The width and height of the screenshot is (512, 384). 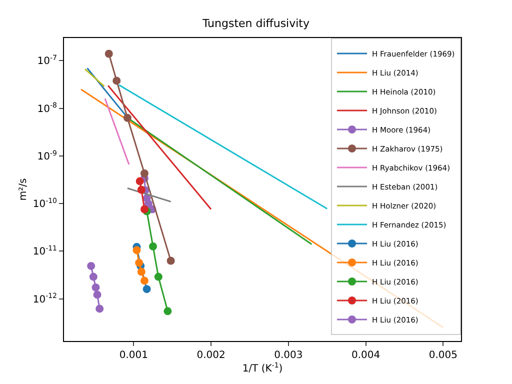 What do you see at coordinates (365, 355) in the screenshot?
I see `x-tick-label: 0.004` at bounding box center [365, 355].